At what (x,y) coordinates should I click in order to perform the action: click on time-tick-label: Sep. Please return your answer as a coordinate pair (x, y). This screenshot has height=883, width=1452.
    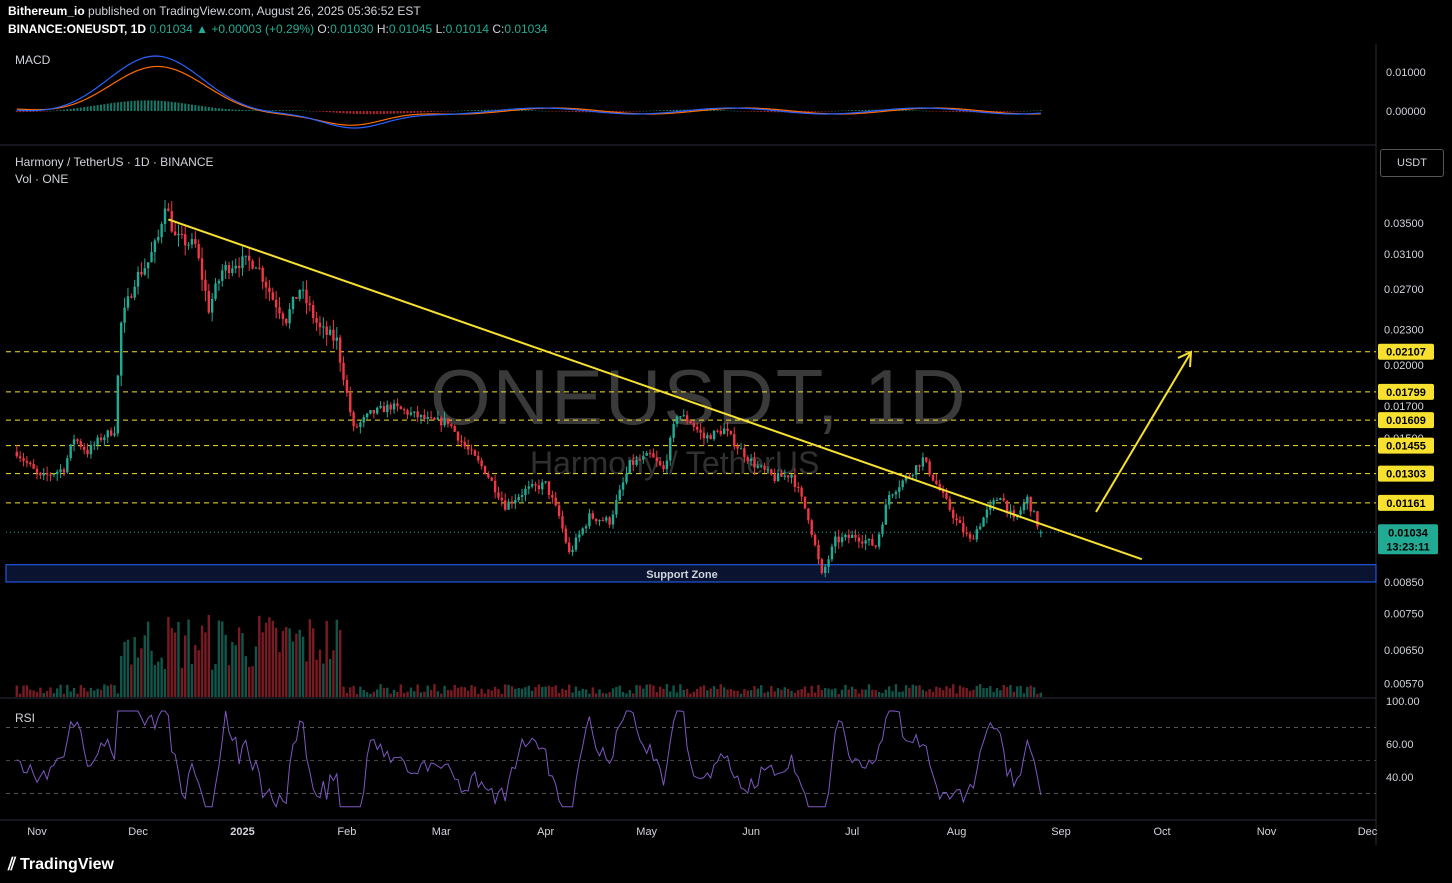
    Looking at the image, I should click on (1061, 832).